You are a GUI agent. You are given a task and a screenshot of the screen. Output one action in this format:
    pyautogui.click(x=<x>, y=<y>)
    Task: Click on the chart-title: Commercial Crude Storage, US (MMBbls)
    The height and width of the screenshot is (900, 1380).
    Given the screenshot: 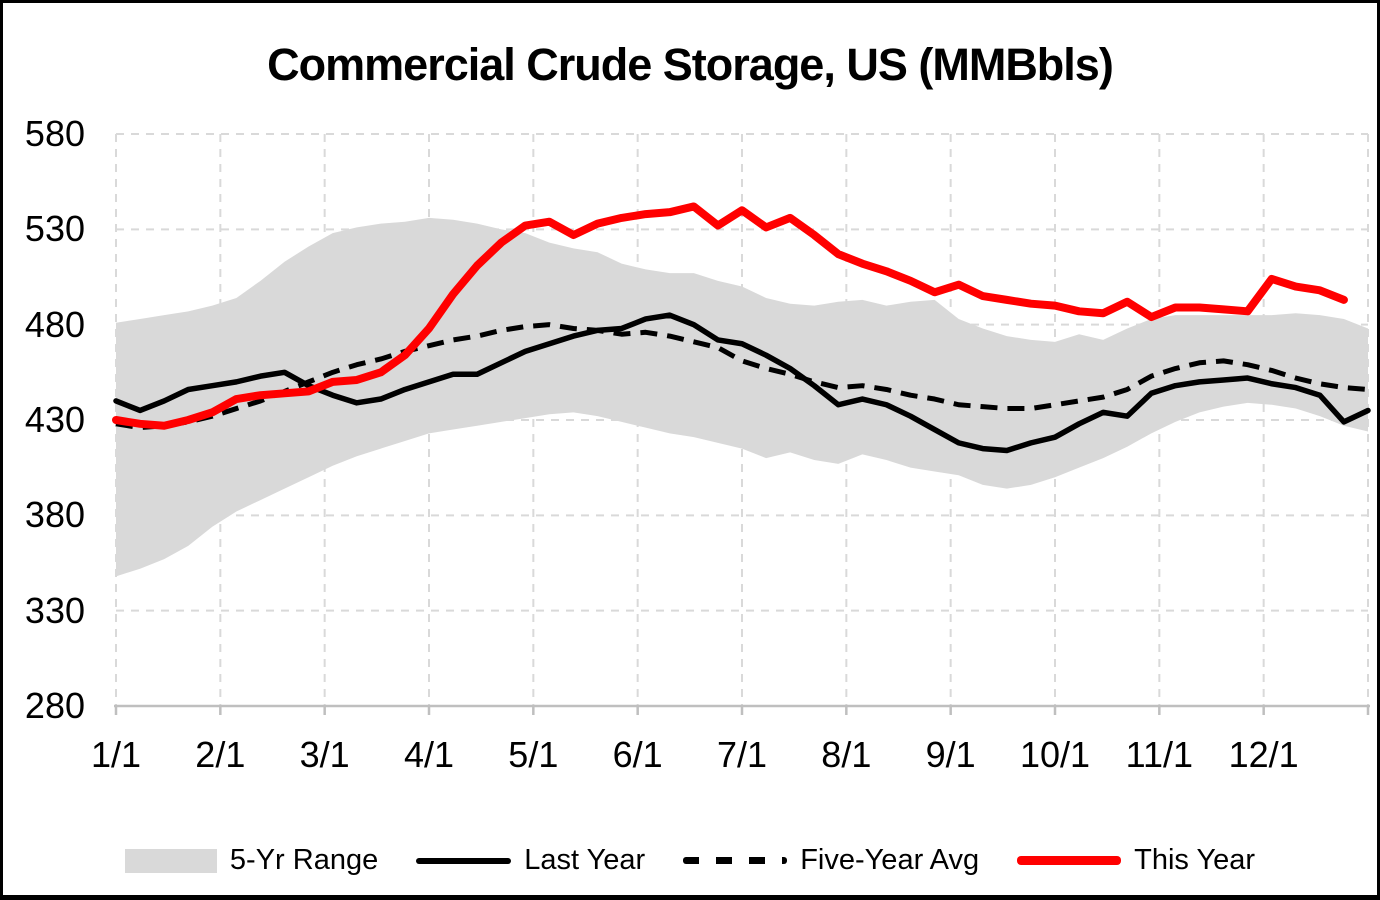 What is the action you would take?
    pyautogui.click(x=690, y=64)
    